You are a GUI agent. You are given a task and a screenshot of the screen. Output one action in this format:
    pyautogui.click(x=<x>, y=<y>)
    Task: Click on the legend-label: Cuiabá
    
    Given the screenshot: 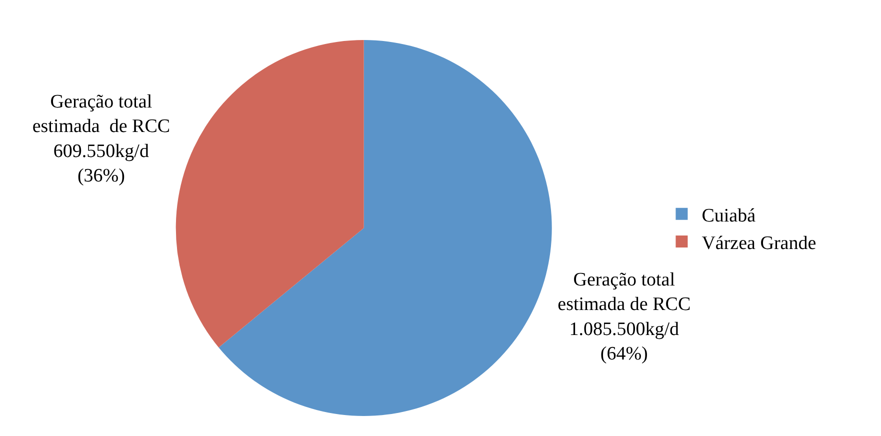 What is the action you would take?
    pyautogui.click(x=729, y=215)
    